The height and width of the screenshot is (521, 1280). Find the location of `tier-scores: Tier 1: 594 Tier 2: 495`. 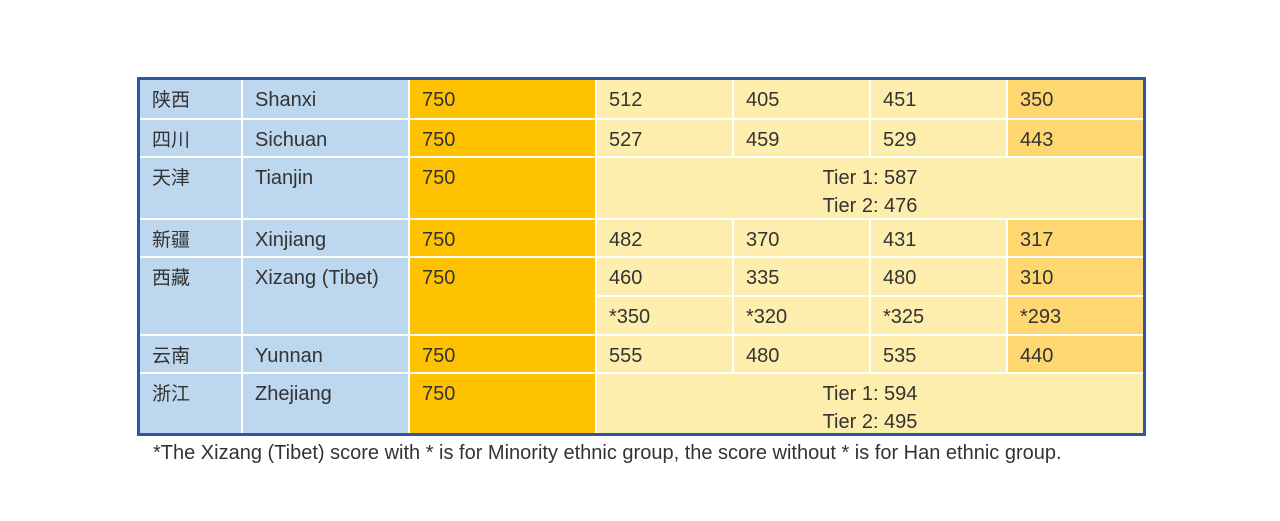

tier-scores: Tier 1: 594 Tier 2: 495 is located at coordinates (870, 403).